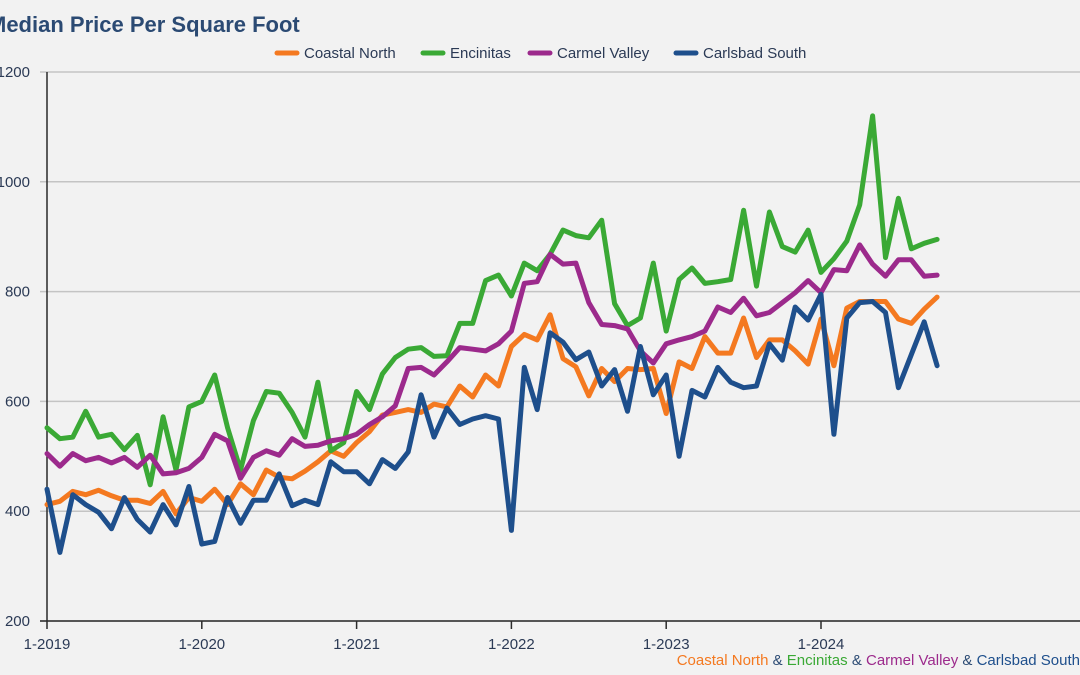 The image size is (1080, 675). I want to click on x-tick-label: 1-2020, so click(201, 644).